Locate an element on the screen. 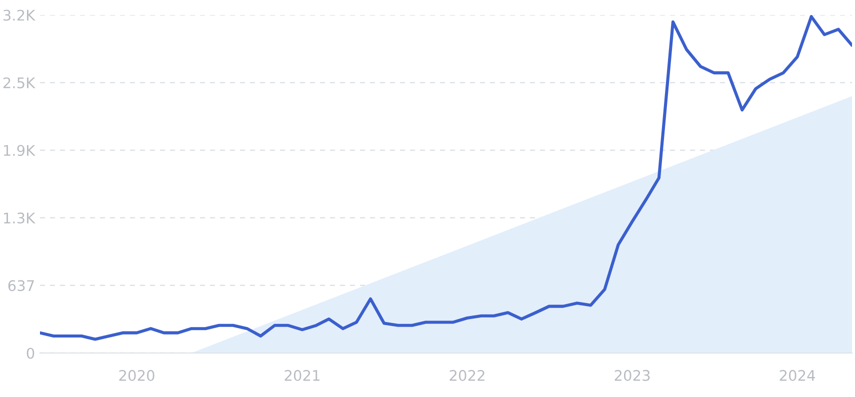 Image resolution: width=855 pixels, height=397 pixels. y-tick-label: 3.2K is located at coordinates (19, 15).